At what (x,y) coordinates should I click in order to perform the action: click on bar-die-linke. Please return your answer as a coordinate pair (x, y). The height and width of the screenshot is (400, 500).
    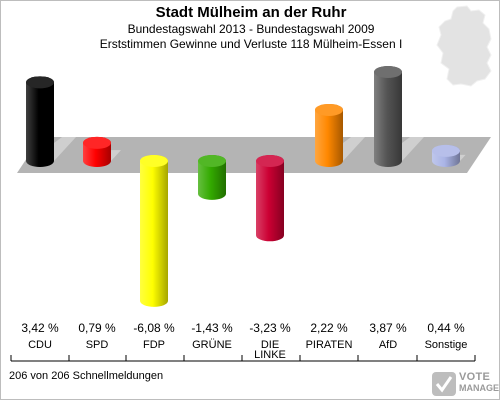
    Looking at the image, I should click on (270, 198).